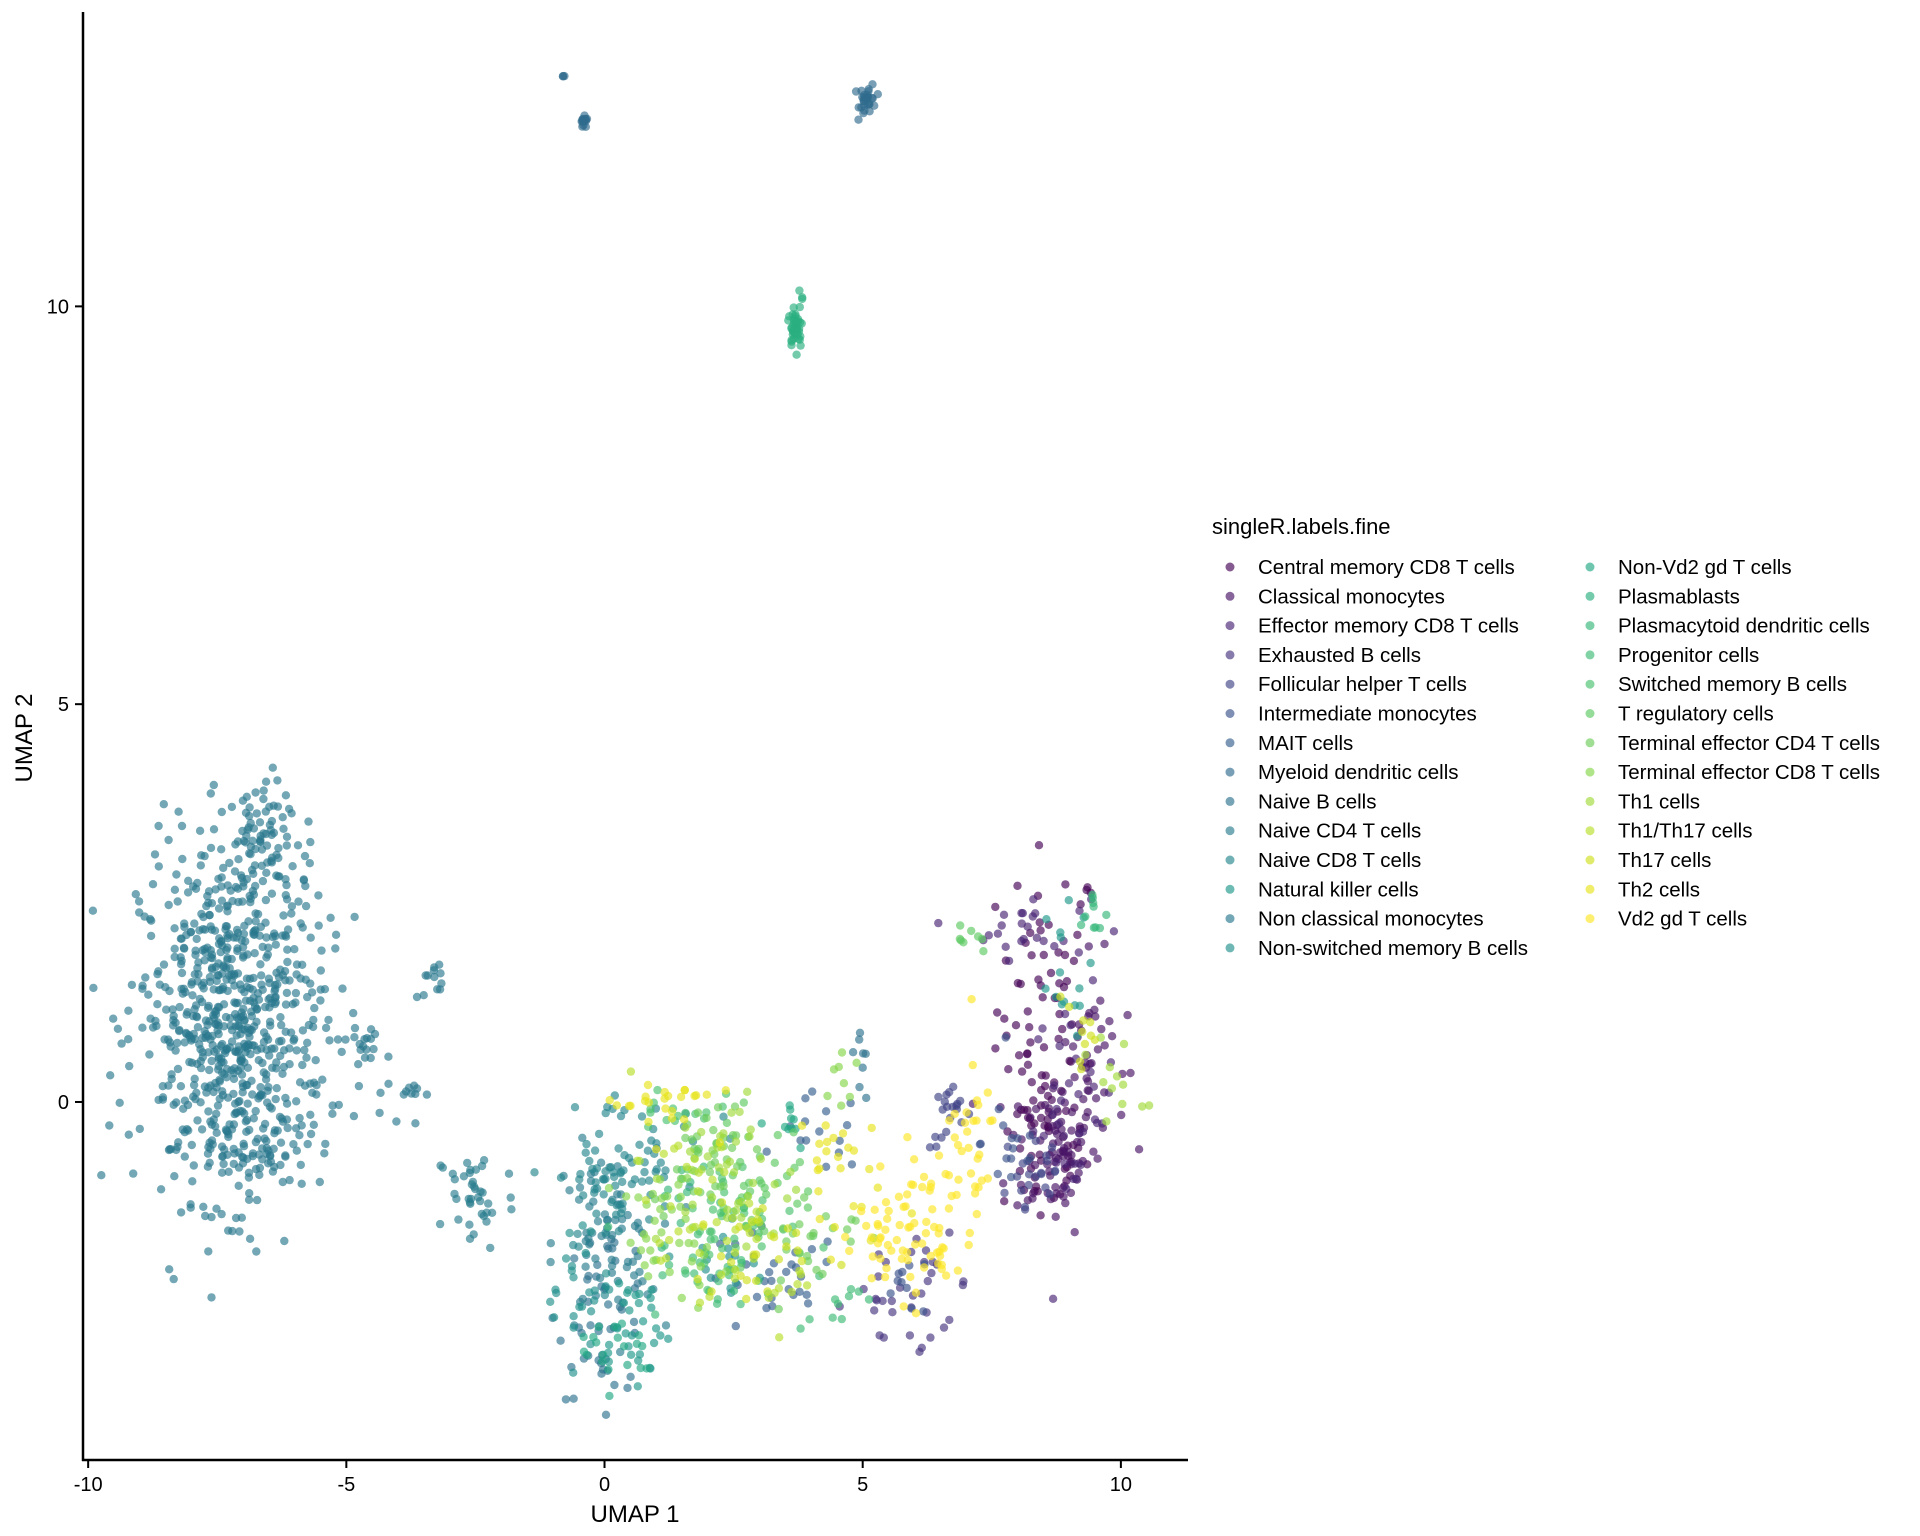 This screenshot has width=1920, height=1536. Describe the element at coordinates (1339, 655) in the screenshot. I see `legend-label: Exhausted B cells` at that location.